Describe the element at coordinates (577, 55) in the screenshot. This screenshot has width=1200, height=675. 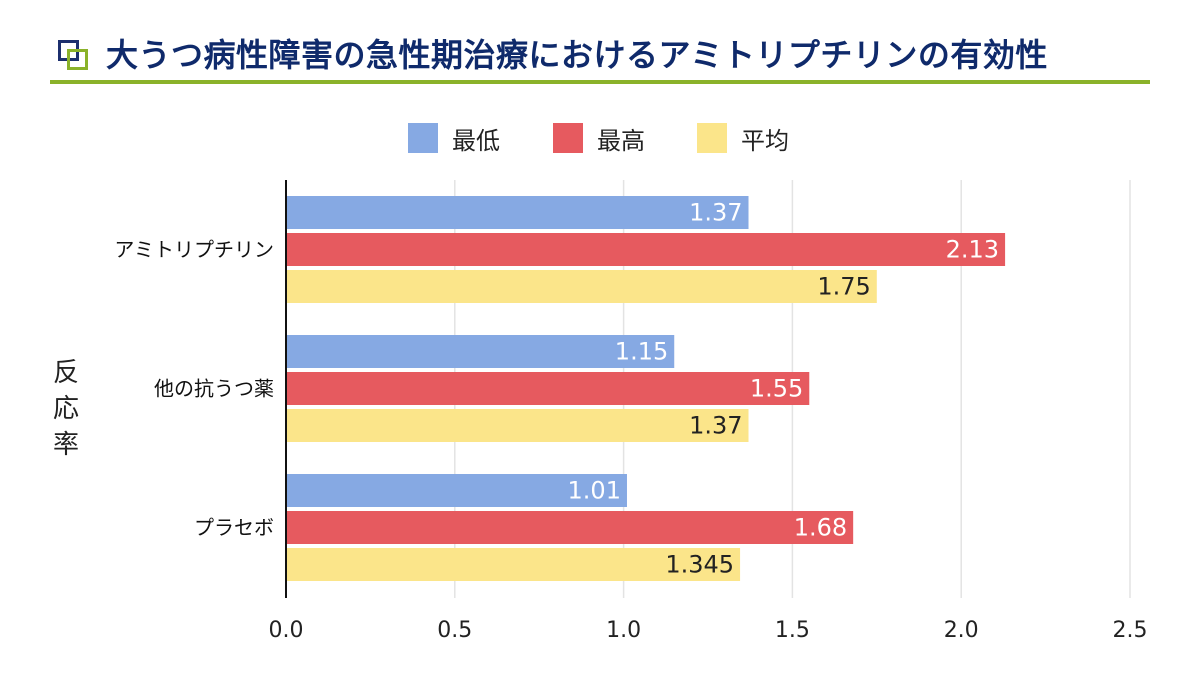
I see `page-title: 大うつ病性障害の急性期治療におけるアミトリプチリンの有効性` at that location.